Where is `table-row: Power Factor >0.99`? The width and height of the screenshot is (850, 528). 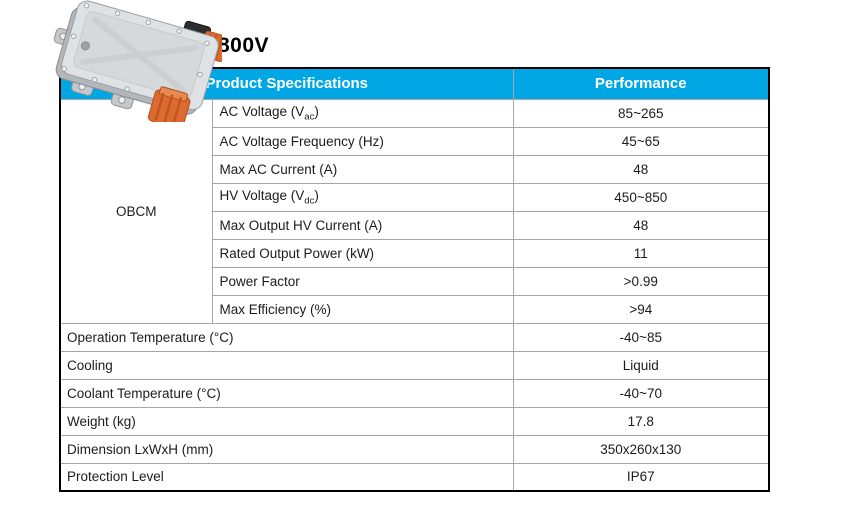 table-row: Power Factor >0.99 is located at coordinates (415, 281).